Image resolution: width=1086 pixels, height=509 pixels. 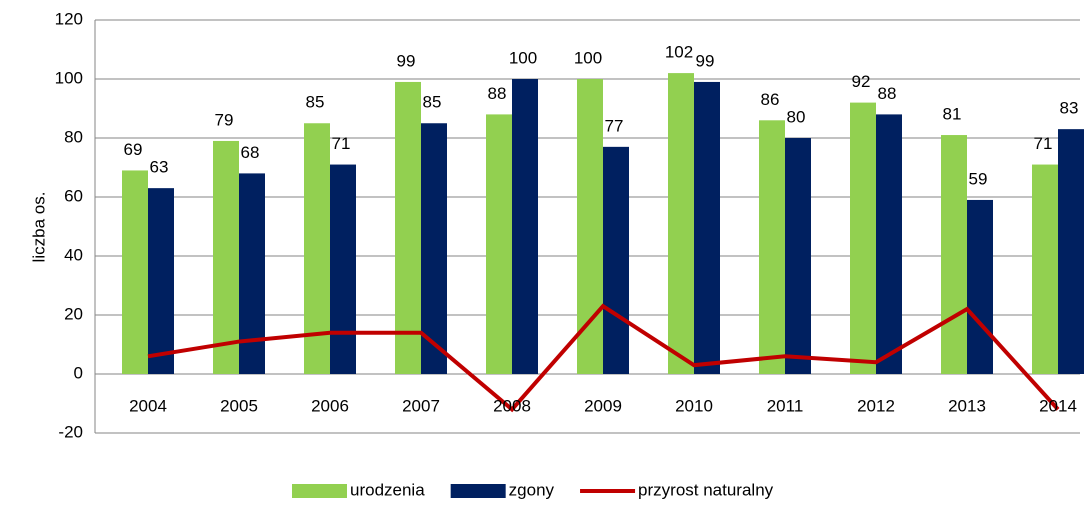 What do you see at coordinates (70, 431) in the screenshot?
I see `y-tick-label: -20` at bounding box center [70, 431].